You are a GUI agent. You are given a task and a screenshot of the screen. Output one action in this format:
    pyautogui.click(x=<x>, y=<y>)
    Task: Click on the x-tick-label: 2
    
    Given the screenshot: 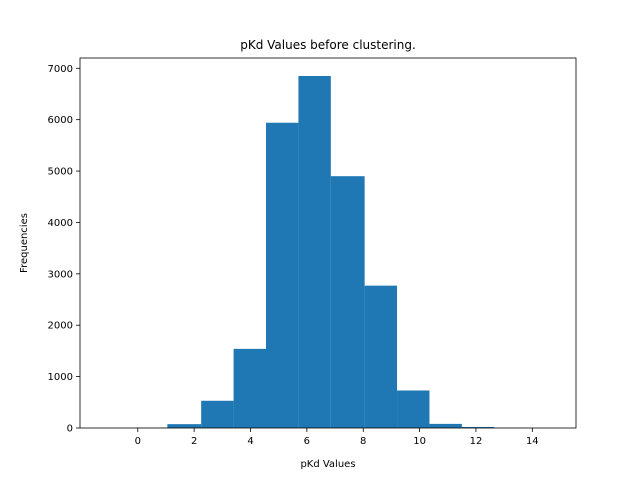 What is the action you would take?
    pyautogui.click(x=194, y=441)
    